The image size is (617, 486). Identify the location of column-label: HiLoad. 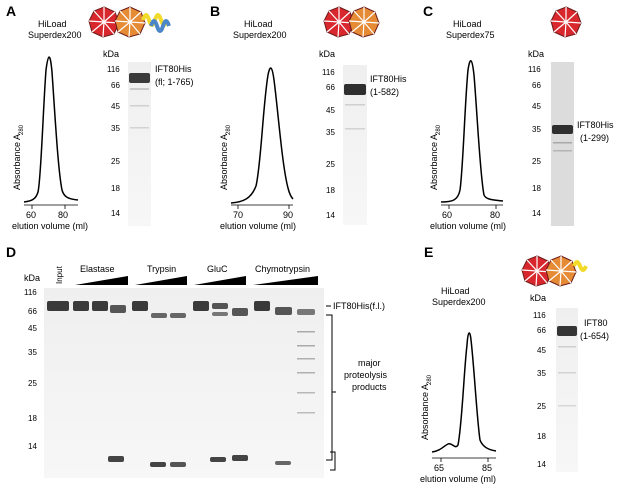
(258, 24).